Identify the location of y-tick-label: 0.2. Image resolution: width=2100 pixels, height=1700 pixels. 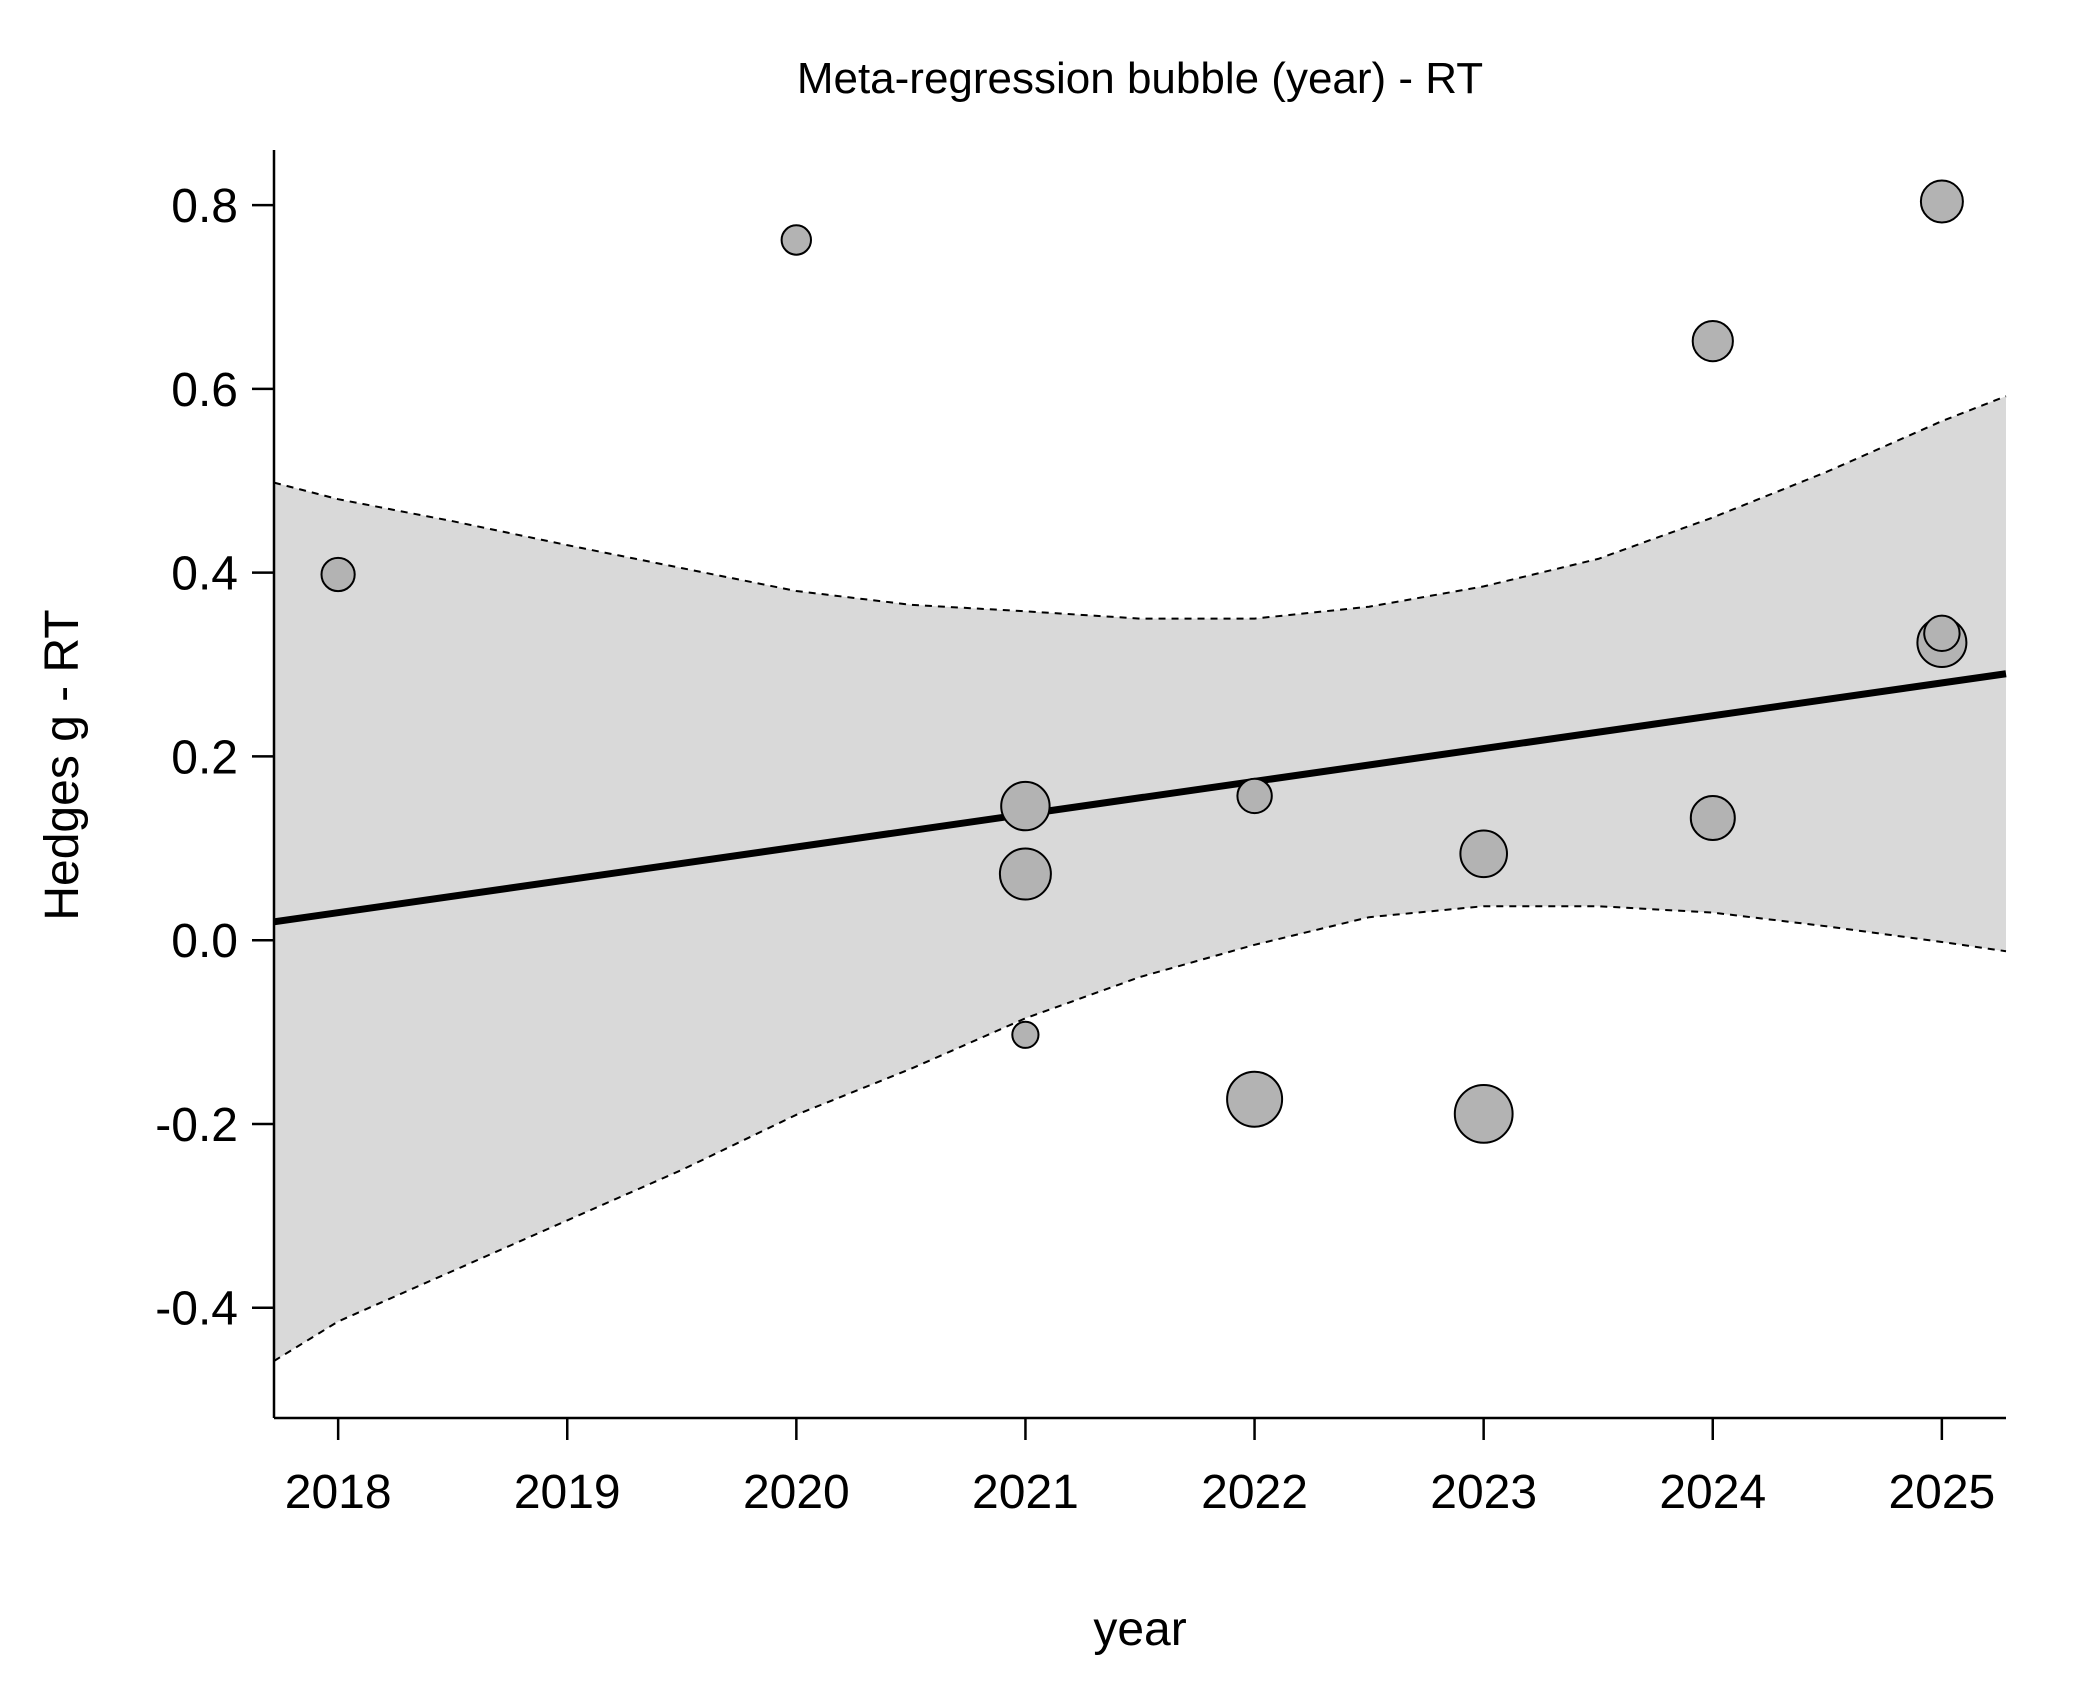
(204, 757).